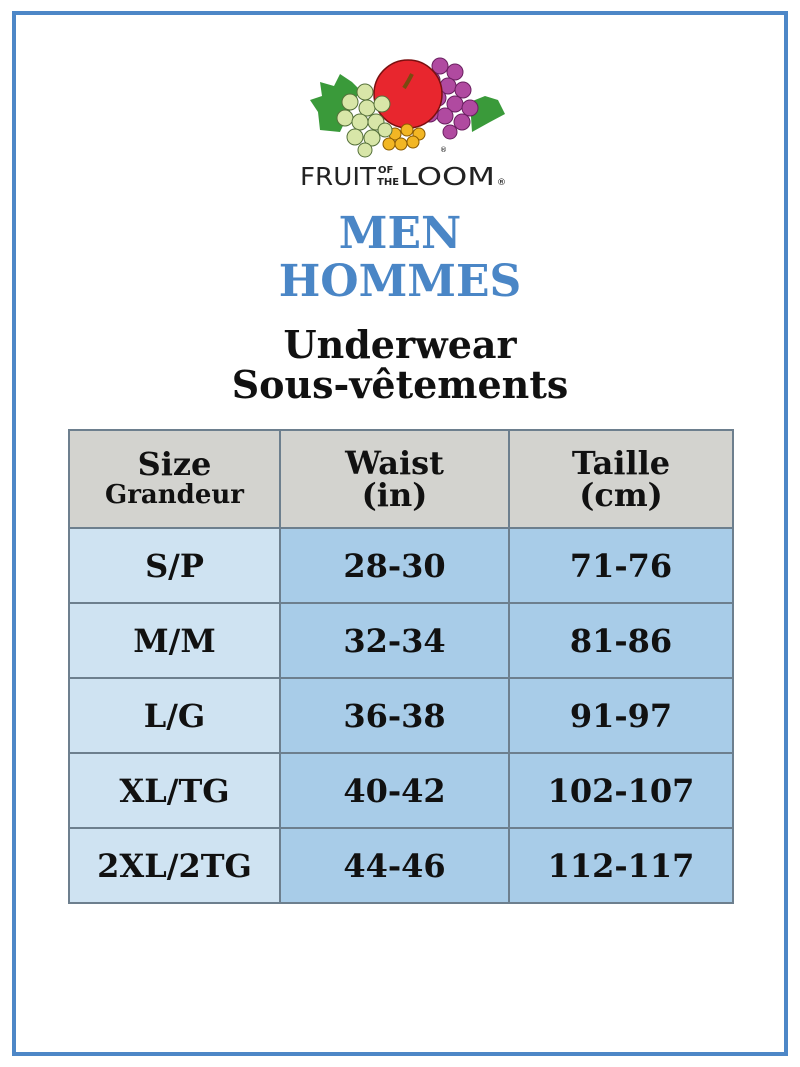  I want to click on table-row: S/P 28-30 71-76, so click(401, 565).